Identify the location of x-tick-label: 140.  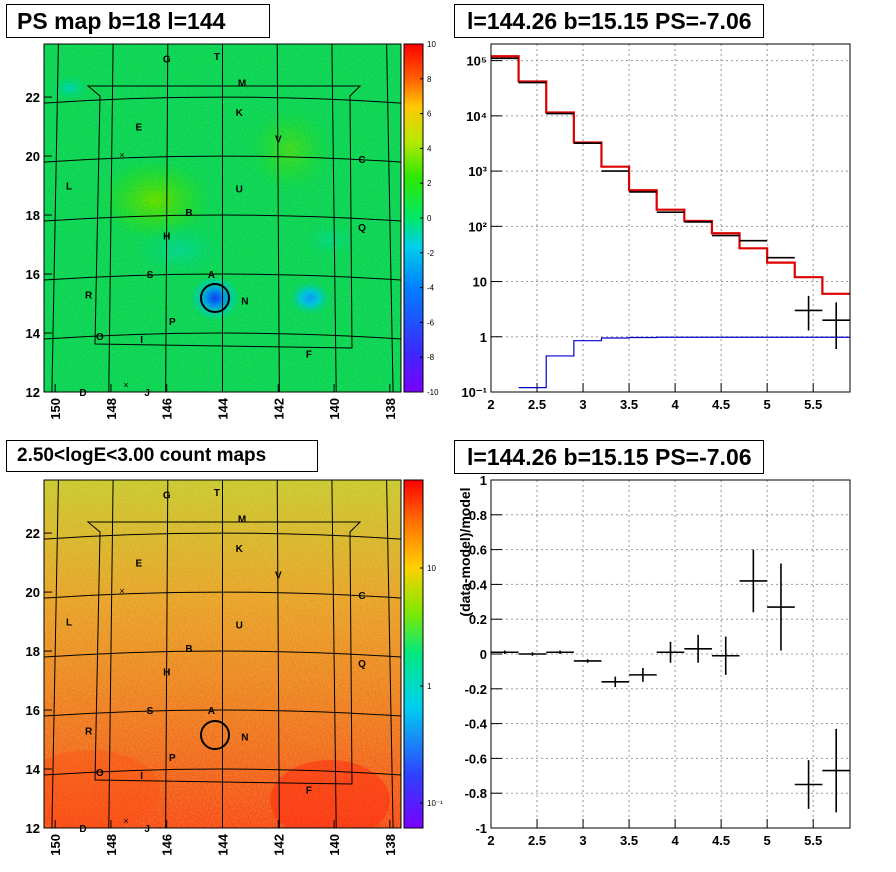
(334, 409).